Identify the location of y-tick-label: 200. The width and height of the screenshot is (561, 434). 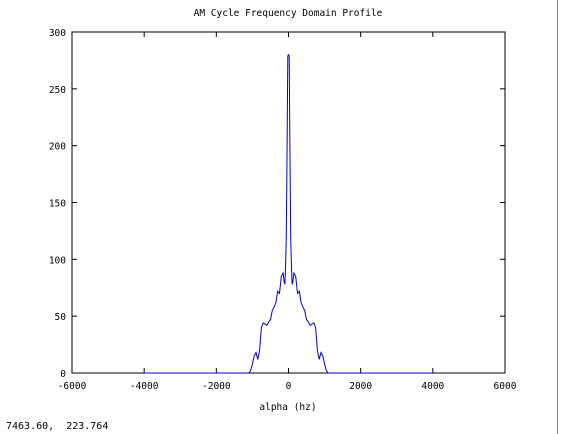
(57, 147).